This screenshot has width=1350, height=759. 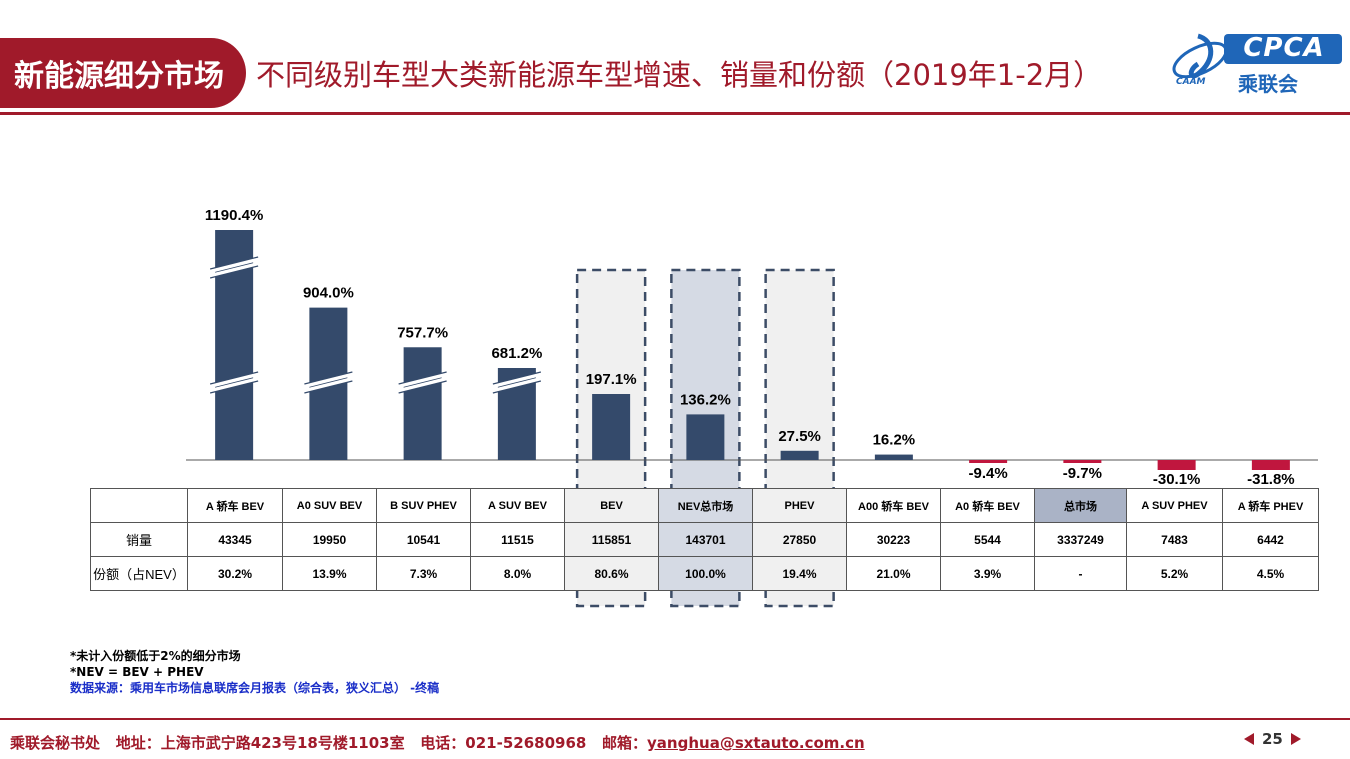 I want to click on table-cell-share: 30.2%, so click(x=235, y=573).